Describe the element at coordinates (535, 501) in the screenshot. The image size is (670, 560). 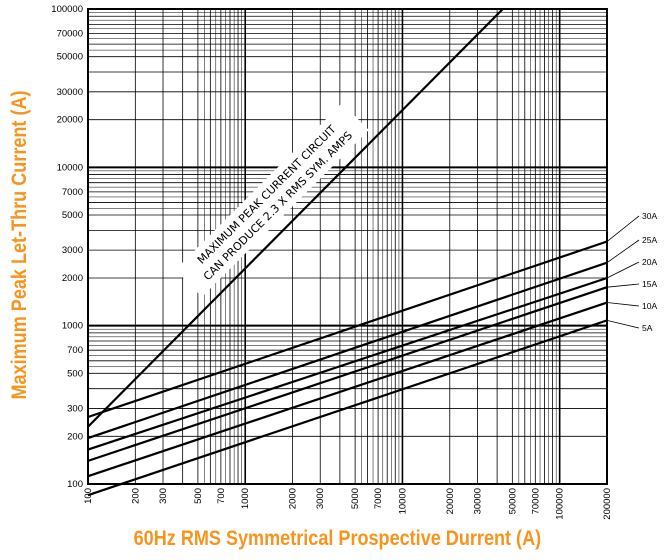
I see `x-tick-label: 70000` at that location.